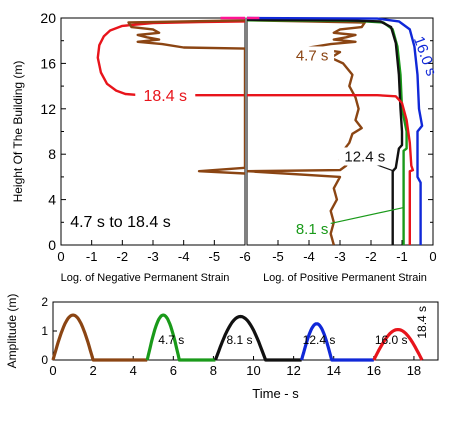 Image resolution: width=474 pixels, height=421 pixels. What do you see at coordinates (391, 340) in the screenshot?
I see `time-label: 16.0 s` at bounding box center [391, 340].